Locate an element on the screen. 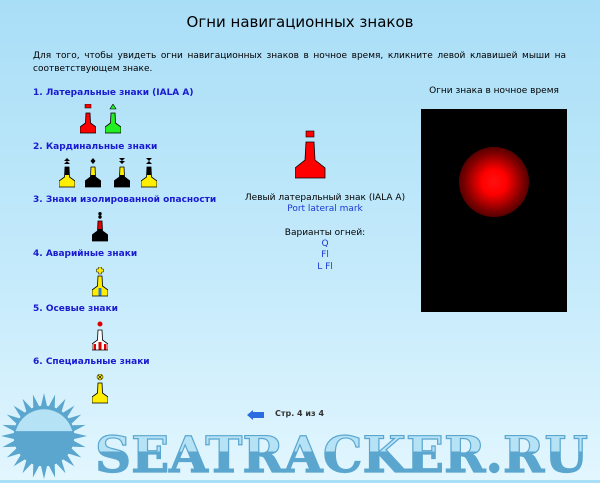  variant-fl: Fl is located at coordinates (325, 255).